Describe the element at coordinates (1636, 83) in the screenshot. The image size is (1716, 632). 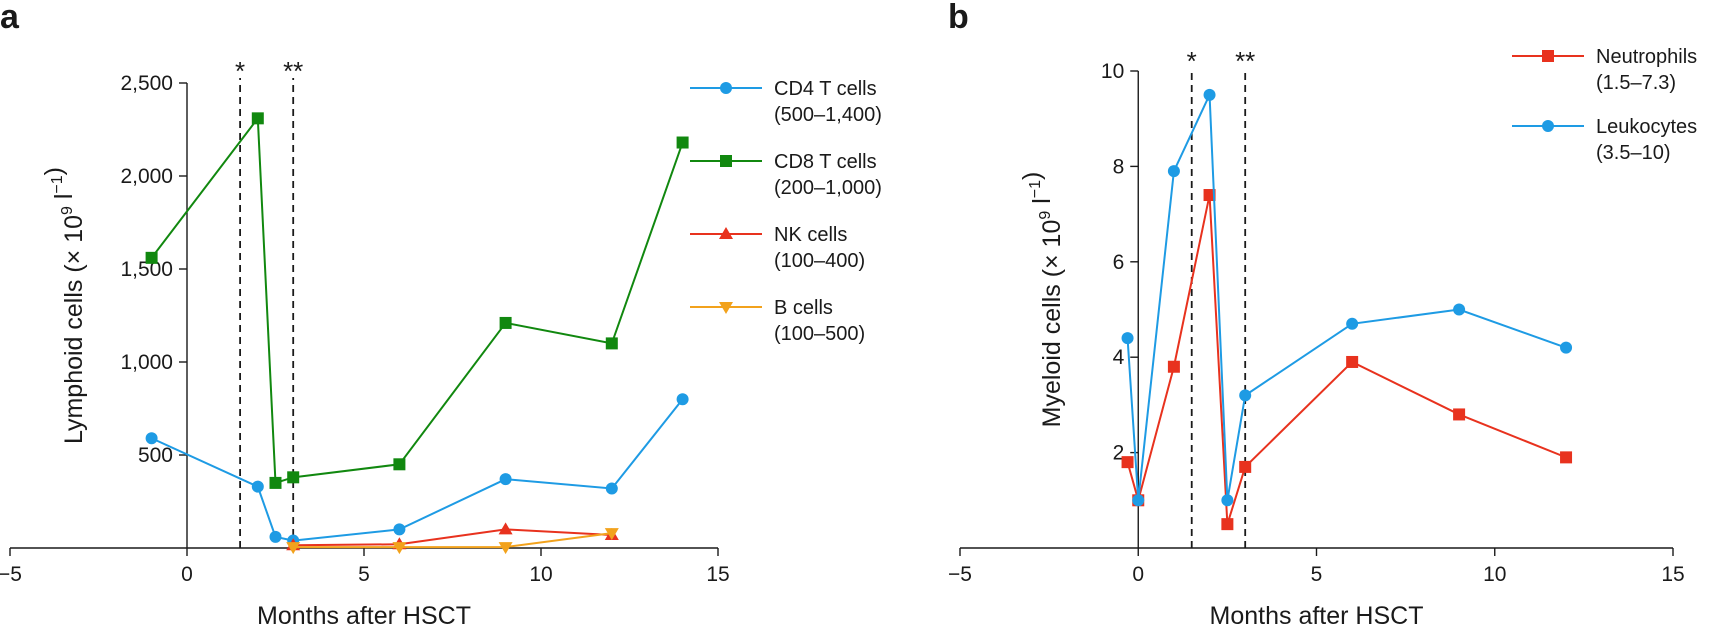
I see `legend-range: (1.5–7.3)` at that location.